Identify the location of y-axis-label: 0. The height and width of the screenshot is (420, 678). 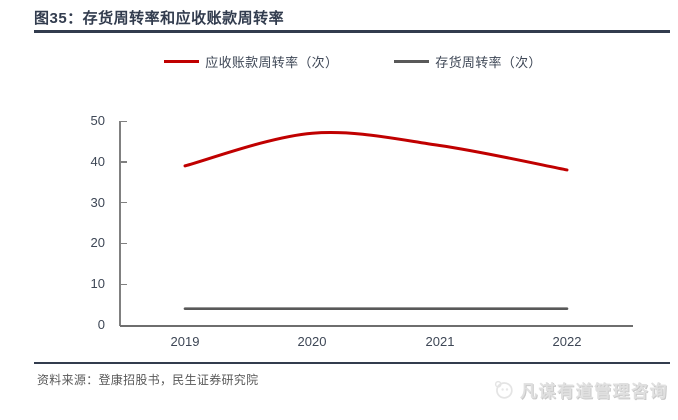
(101, 324).